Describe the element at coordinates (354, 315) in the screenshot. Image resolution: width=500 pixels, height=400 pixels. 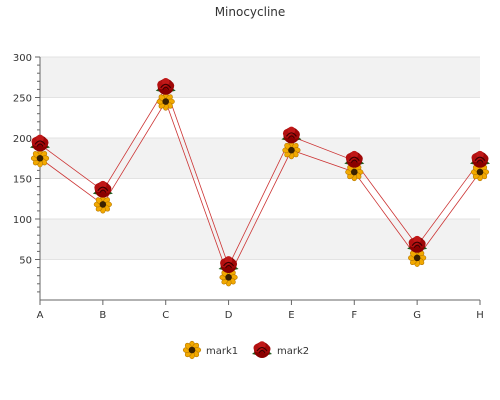
I see `x-tick-label: F` at that location.